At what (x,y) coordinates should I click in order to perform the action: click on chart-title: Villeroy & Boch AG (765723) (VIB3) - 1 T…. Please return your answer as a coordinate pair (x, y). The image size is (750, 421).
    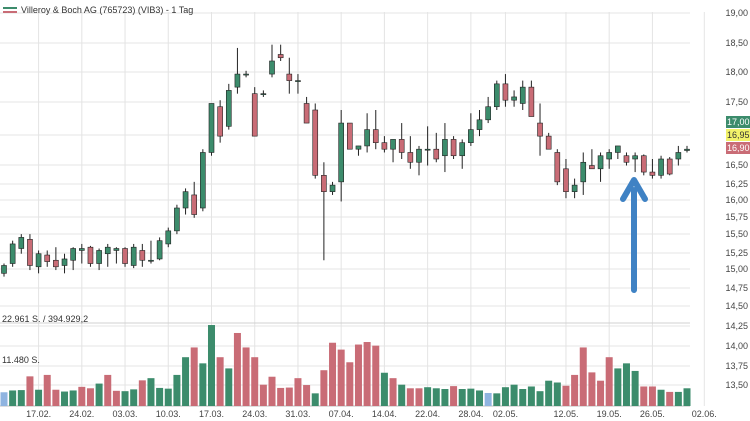
    Looking at the image, I should click on (107, 10).